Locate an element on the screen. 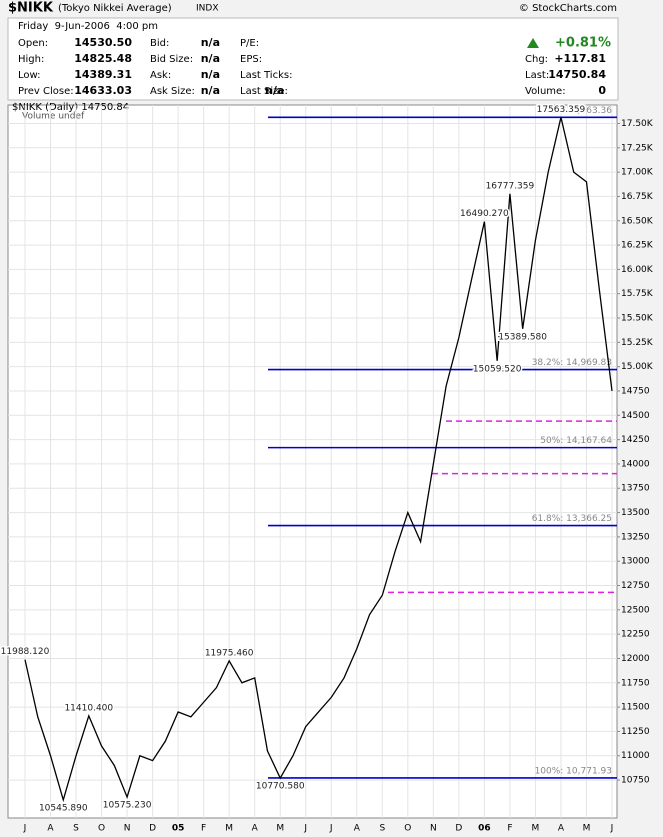 This screenshot has width=663, height=837. quote-value: 14825.48 is located at coordinates (103, 58).